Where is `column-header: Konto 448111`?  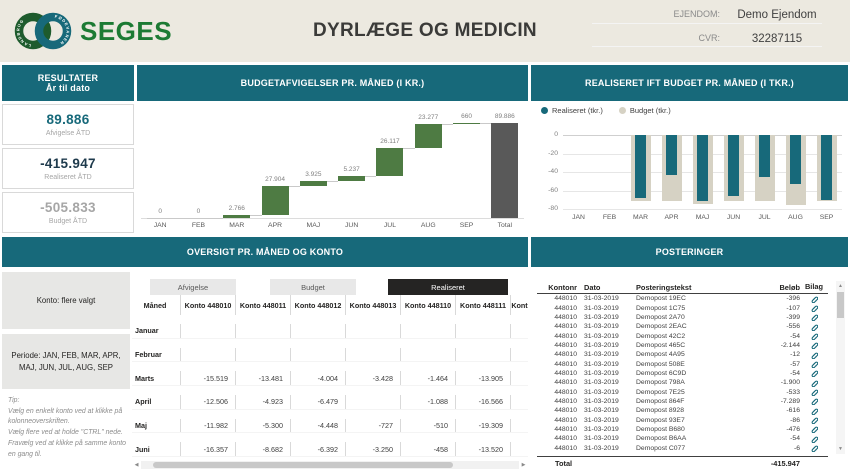
column-header: Konto 448111 is located at coordinates (482, 305).